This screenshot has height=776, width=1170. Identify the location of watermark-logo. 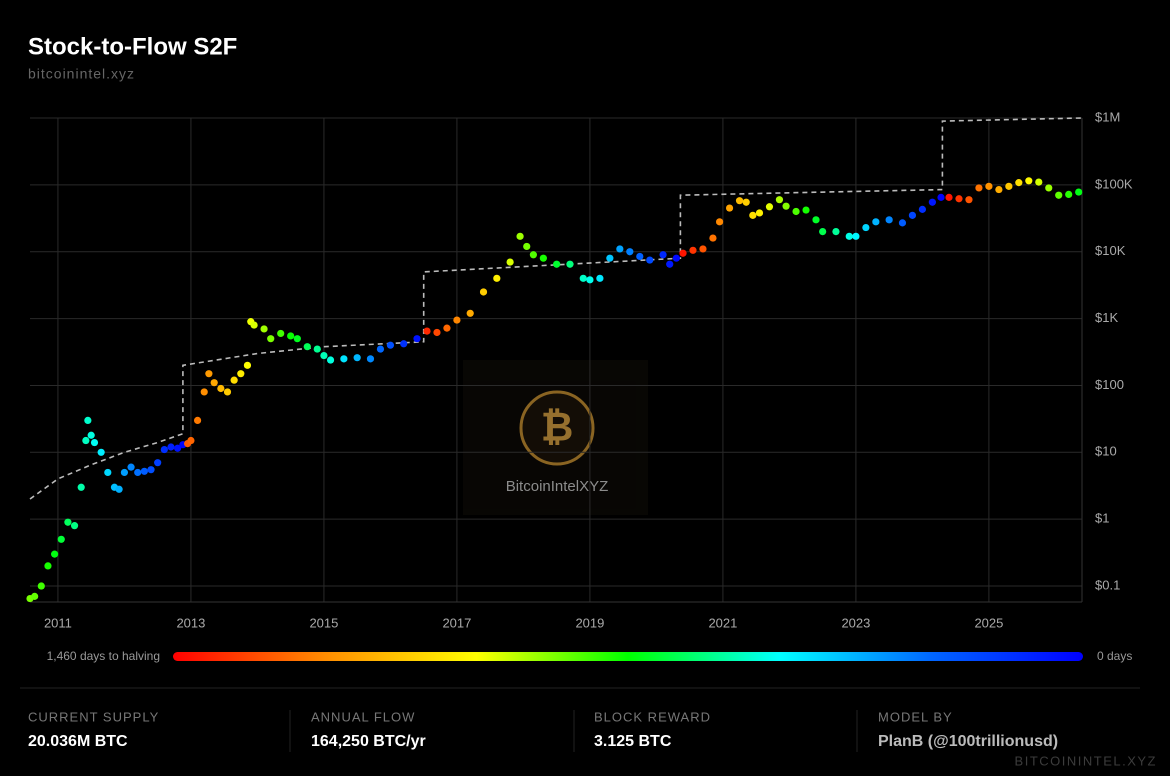
(557, 428).